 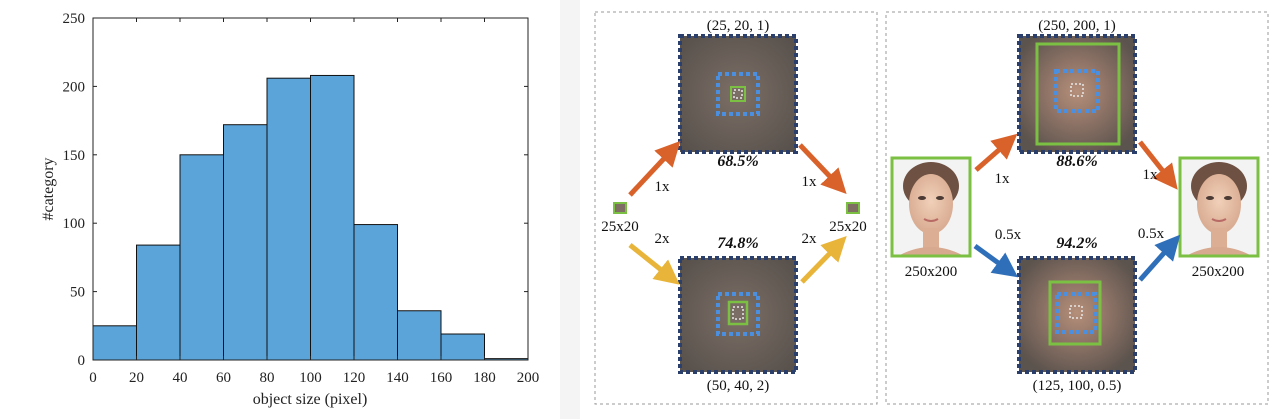 What do you see at coordinates (1218, 272) in the screenshot?
I see `right-output-label: 250x200` at bounding box center [1218, 272].